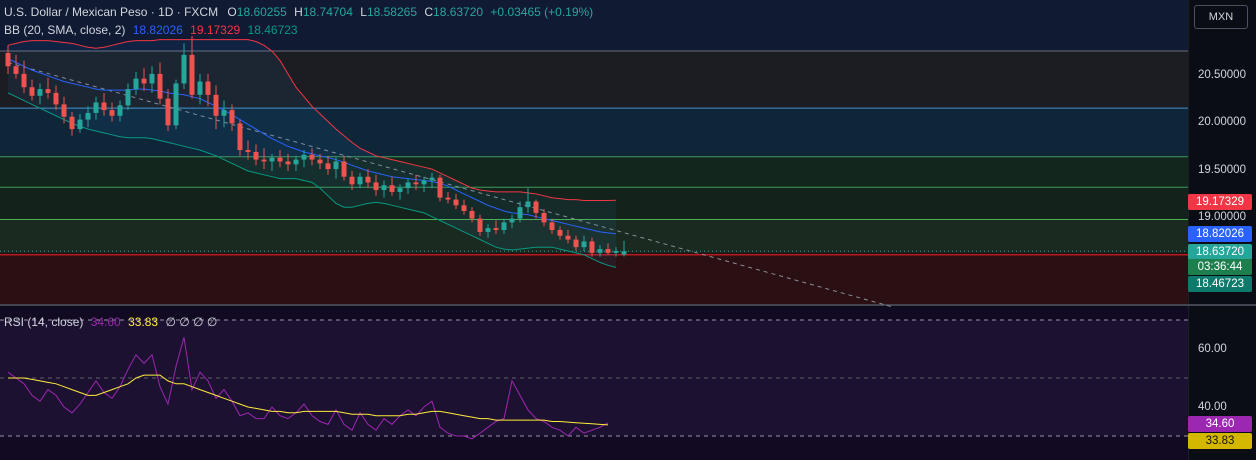 This screenshot has width=1256, height=460. What do you see at coordinates (215, 30) in the screenshot?
I see `bb-upper-value: 19.17329` at bounding box center [215, 30].